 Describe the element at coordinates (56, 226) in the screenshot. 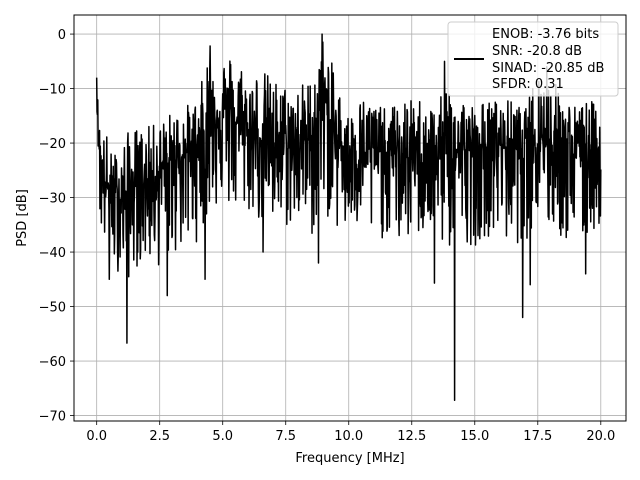

I see `y-axis: 0 −10 −20 −30 −40 −50 −60 −70` at that location.